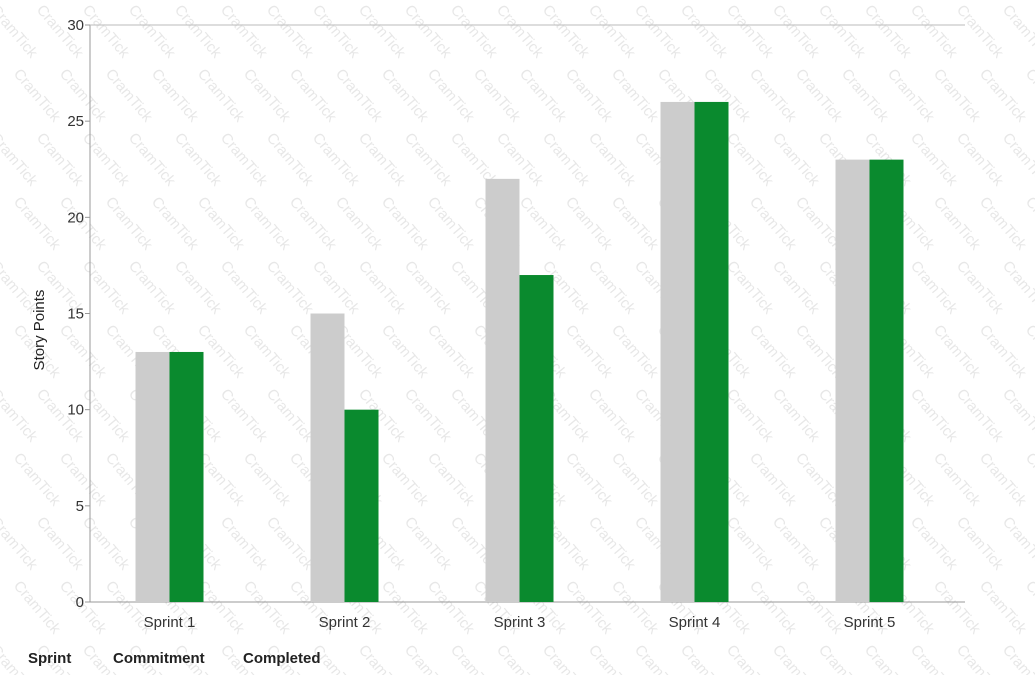 This screenshot has height=680, width=1035. What do you see at coordinates (282, 658) in the screenshot?
I see `column-header-completed: Completed` at bounding box center [282, 658].